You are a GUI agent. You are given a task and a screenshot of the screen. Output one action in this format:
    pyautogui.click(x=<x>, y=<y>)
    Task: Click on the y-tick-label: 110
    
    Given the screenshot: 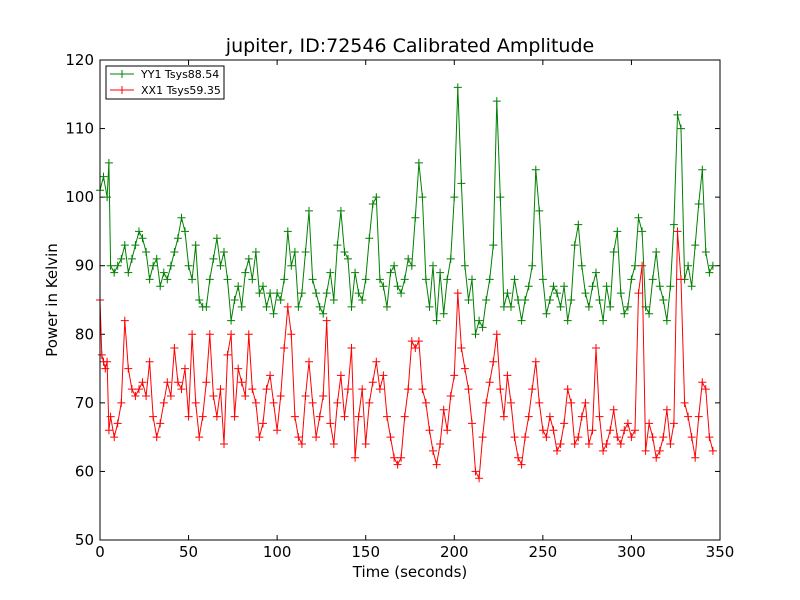 What is the action you would take?
    pyautogui.click(x=79, y=129)
    